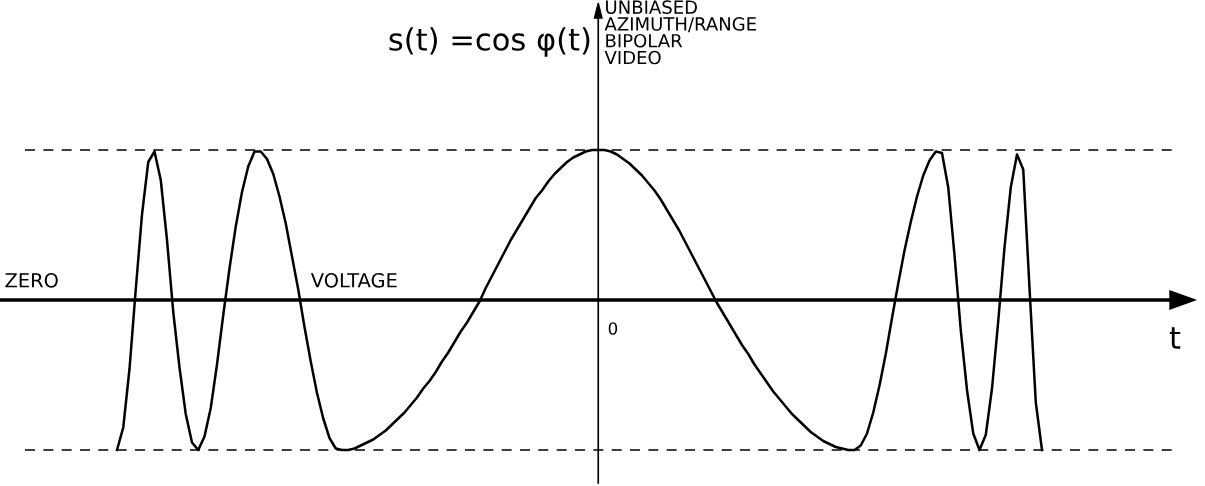 This screenshot has width=1205, height=486. What do you see at coordinates (680, 32) in the screenshot?
I see `text: UNBIASED AZIMUTH/RANGE BIPOLAR VIDEO` at bounding box center [680, 32].